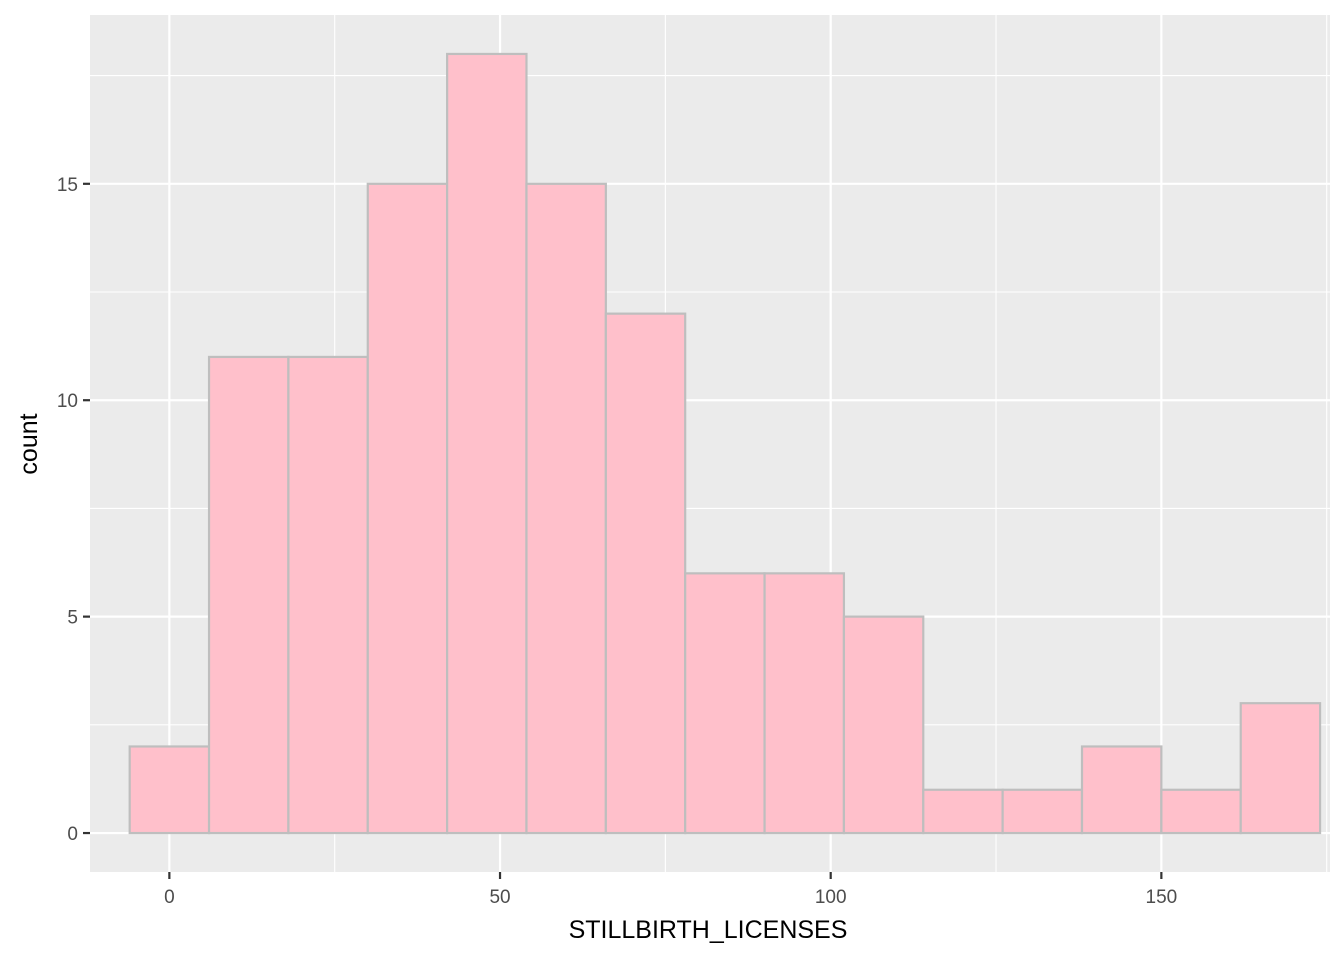 The image size is (1344, 960). Describe the element at coordinates (67, 185) in the screenshot. I see `y-tick-label: 15` at that location.